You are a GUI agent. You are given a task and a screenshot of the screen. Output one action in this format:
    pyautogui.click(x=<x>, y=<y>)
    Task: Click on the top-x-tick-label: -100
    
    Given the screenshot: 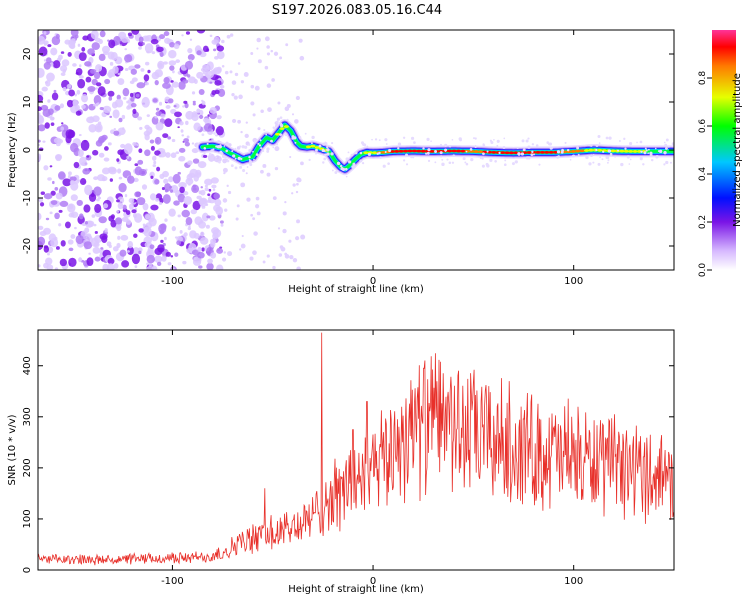 What is the action you would take?
    pyautogui.click(x=172, y=281)
    